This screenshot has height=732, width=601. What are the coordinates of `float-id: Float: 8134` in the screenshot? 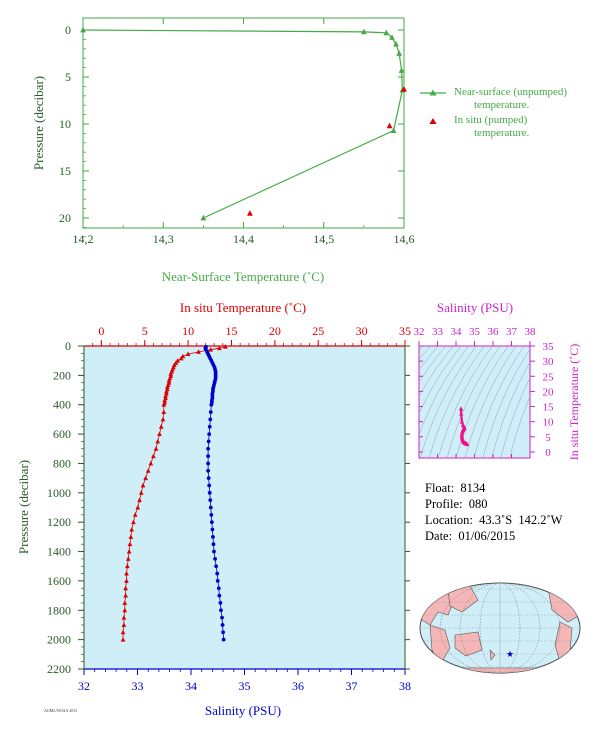 It's located at (455, 488).